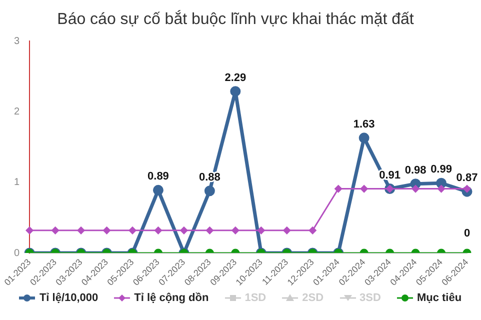  Describe the element at coordinates (235, 19) in the screenshot. I see `chart-title: Báo cáo sự cố bắt buộc lĩnh vực khai thác mặt đất` at that location.